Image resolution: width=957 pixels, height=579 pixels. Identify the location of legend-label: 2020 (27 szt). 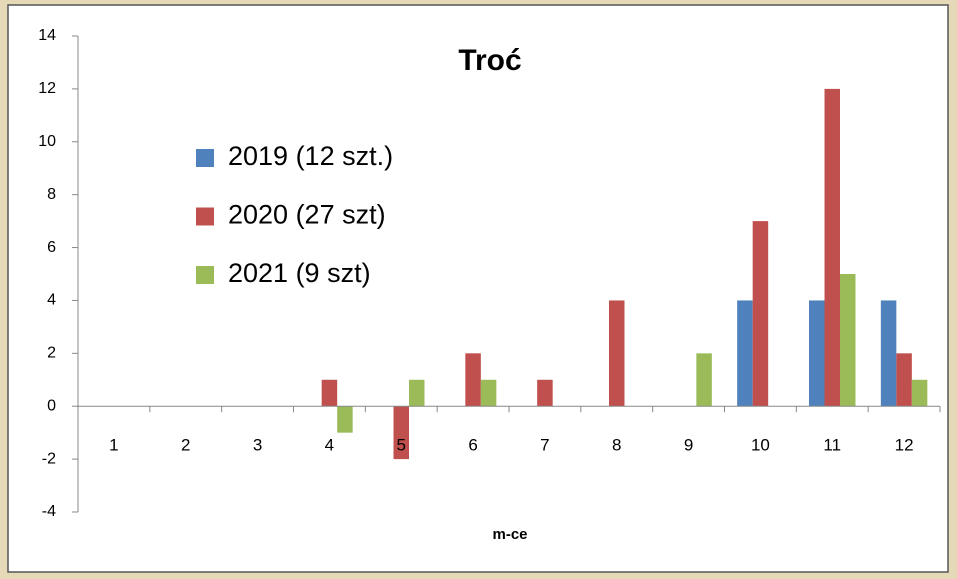
(307, 215).